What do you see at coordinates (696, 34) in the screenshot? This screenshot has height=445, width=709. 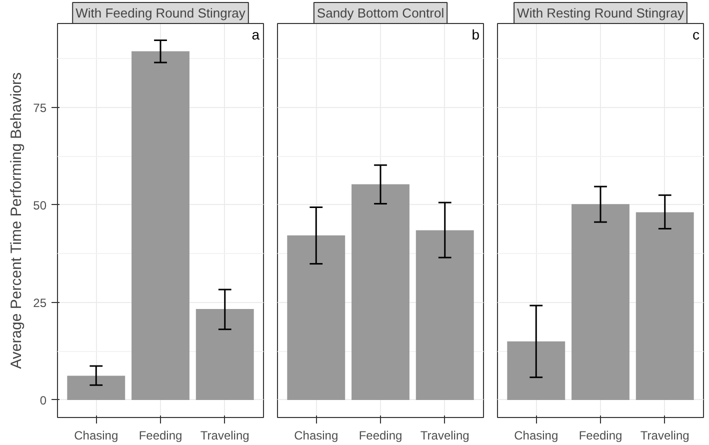 I see `annotation: c` at bounding box center [696, 34].